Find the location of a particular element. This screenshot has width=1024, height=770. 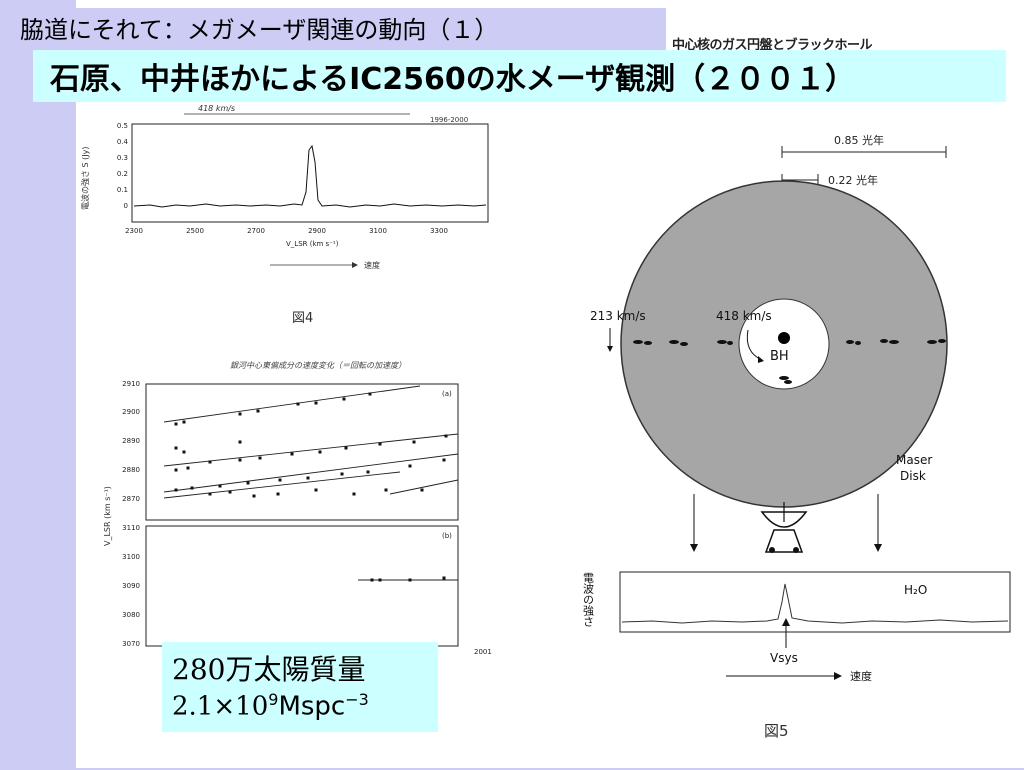

a-tick: 2870 is located at coordinates (131, 499).